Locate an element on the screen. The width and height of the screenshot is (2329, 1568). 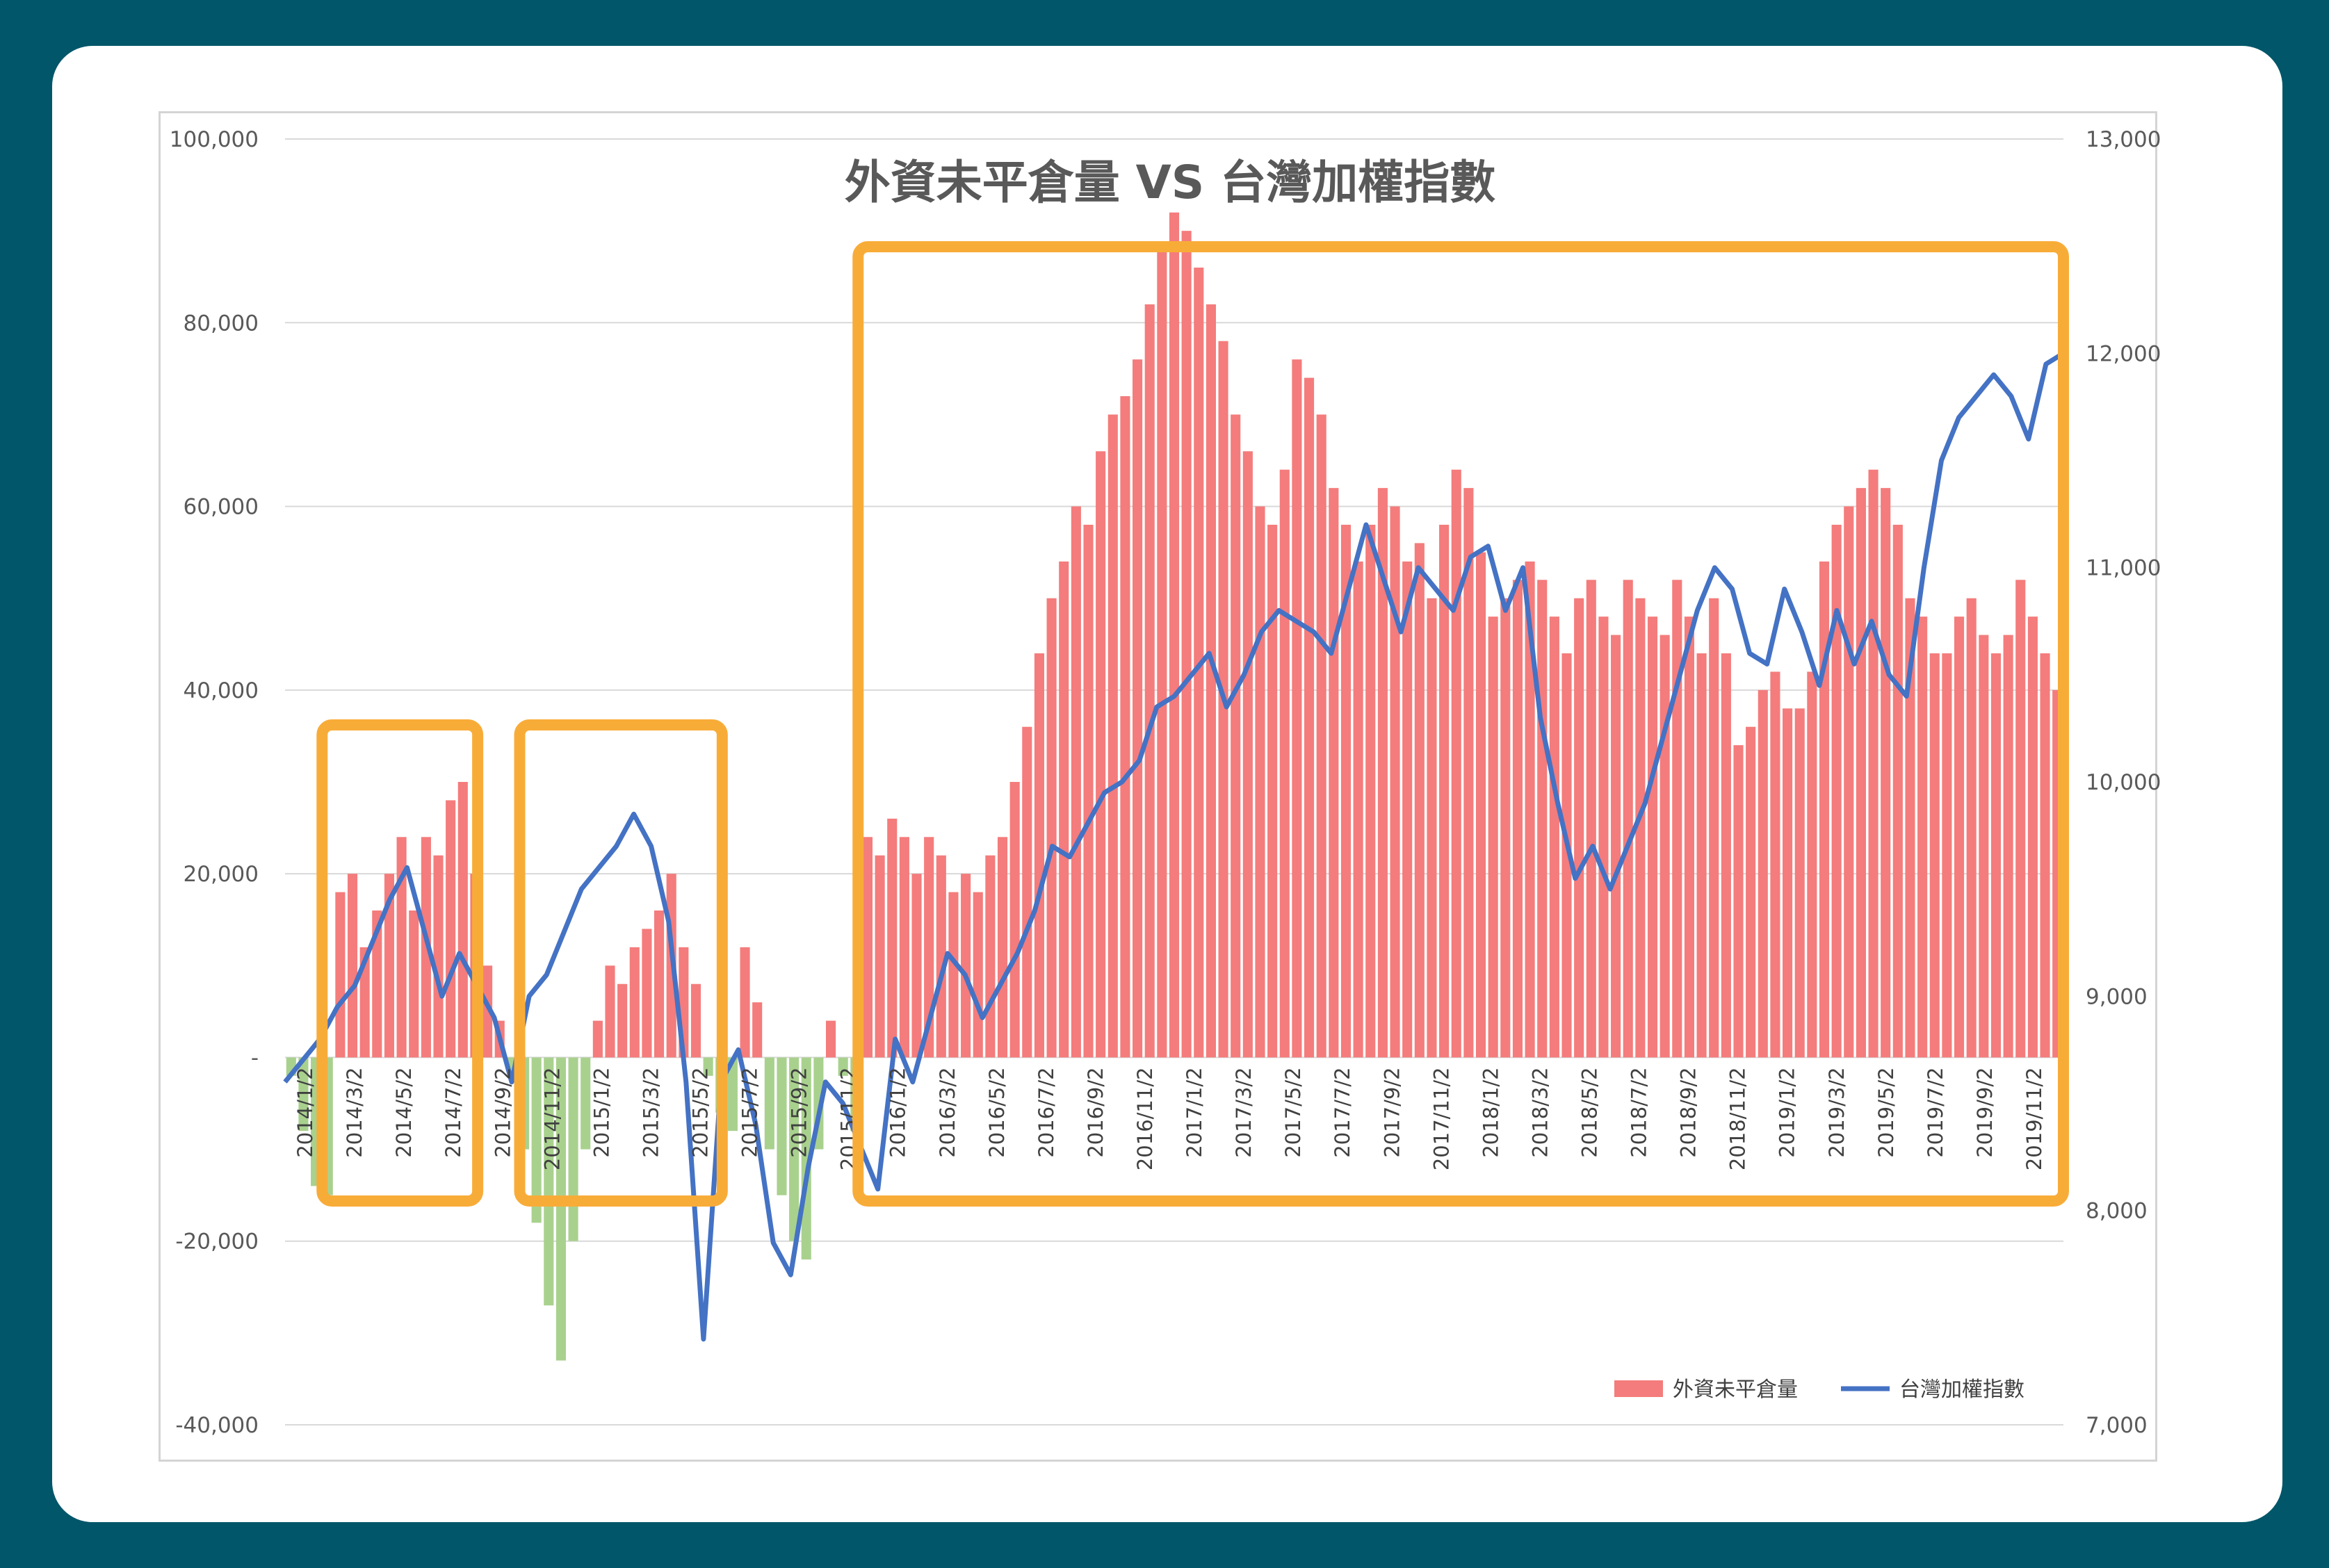
x-tick-label: 2019/7/2 is located at coordinates (1935, 1112).